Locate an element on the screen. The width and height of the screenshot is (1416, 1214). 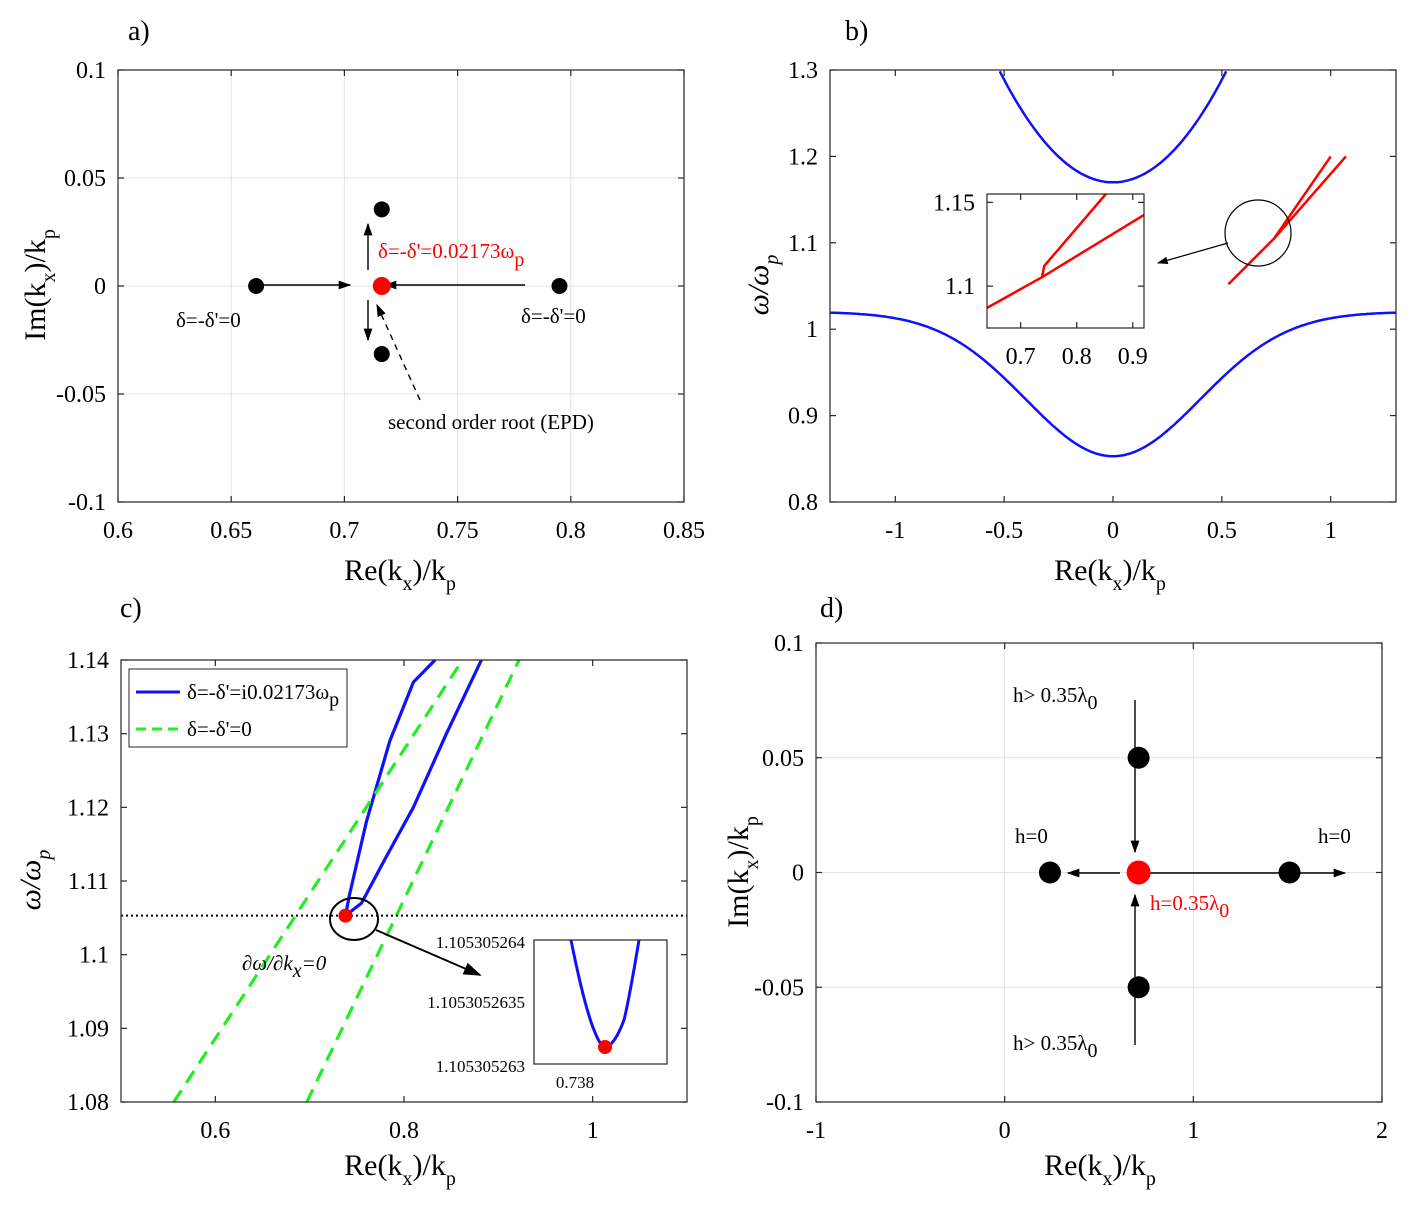
panel-d-points is located at coordinates (1169, 872).